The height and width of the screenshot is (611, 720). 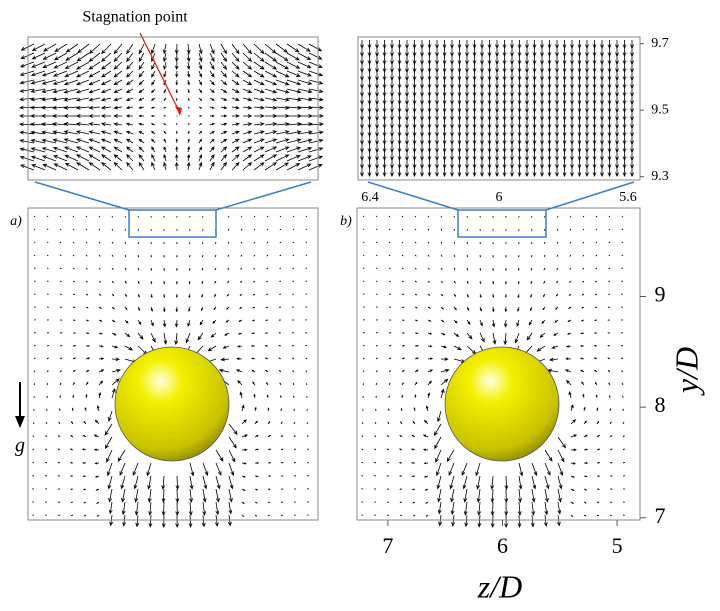 What do you see at coordinates (370, 197) in the screenshot?
I see `x-tick-label: 6.4` at bounding box center [370, 197].